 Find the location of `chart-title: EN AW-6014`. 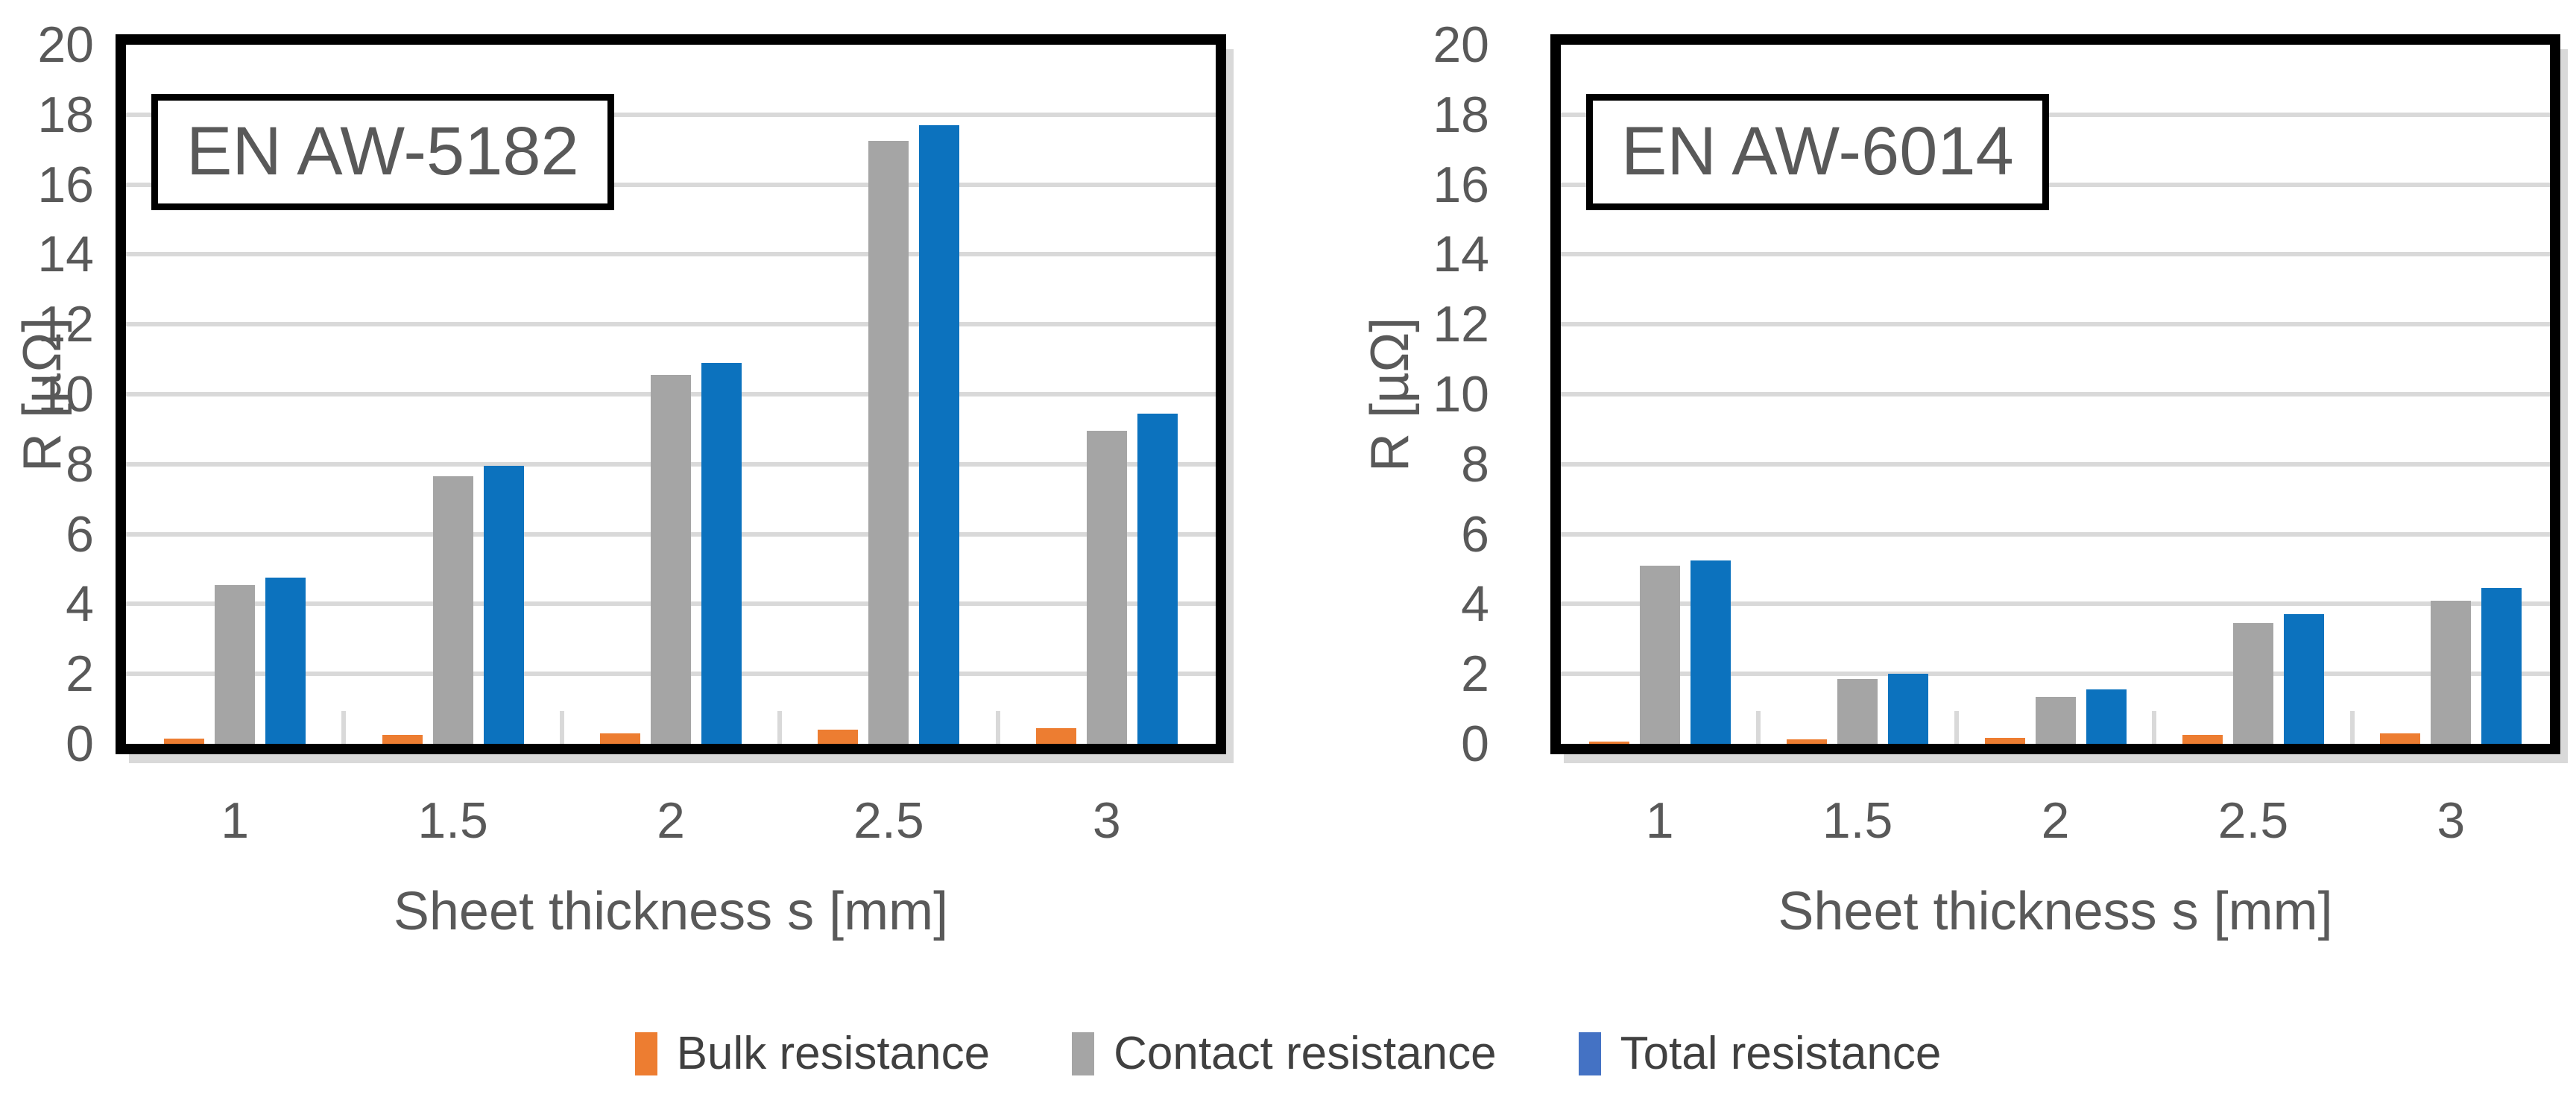

chart-title: EN AW-6014 is located at coordinates (1817, 151).